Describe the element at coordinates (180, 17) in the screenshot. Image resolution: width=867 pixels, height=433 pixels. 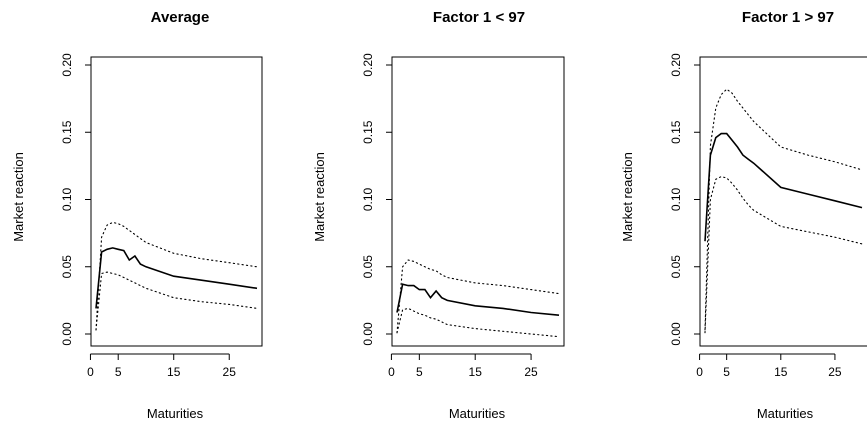
I see `chart-title: Average` at that location.